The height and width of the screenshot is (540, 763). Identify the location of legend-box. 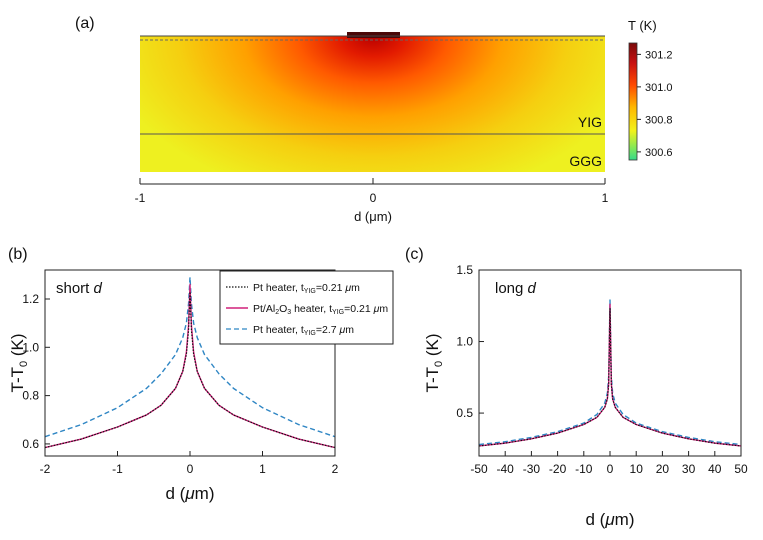
(306, 307).